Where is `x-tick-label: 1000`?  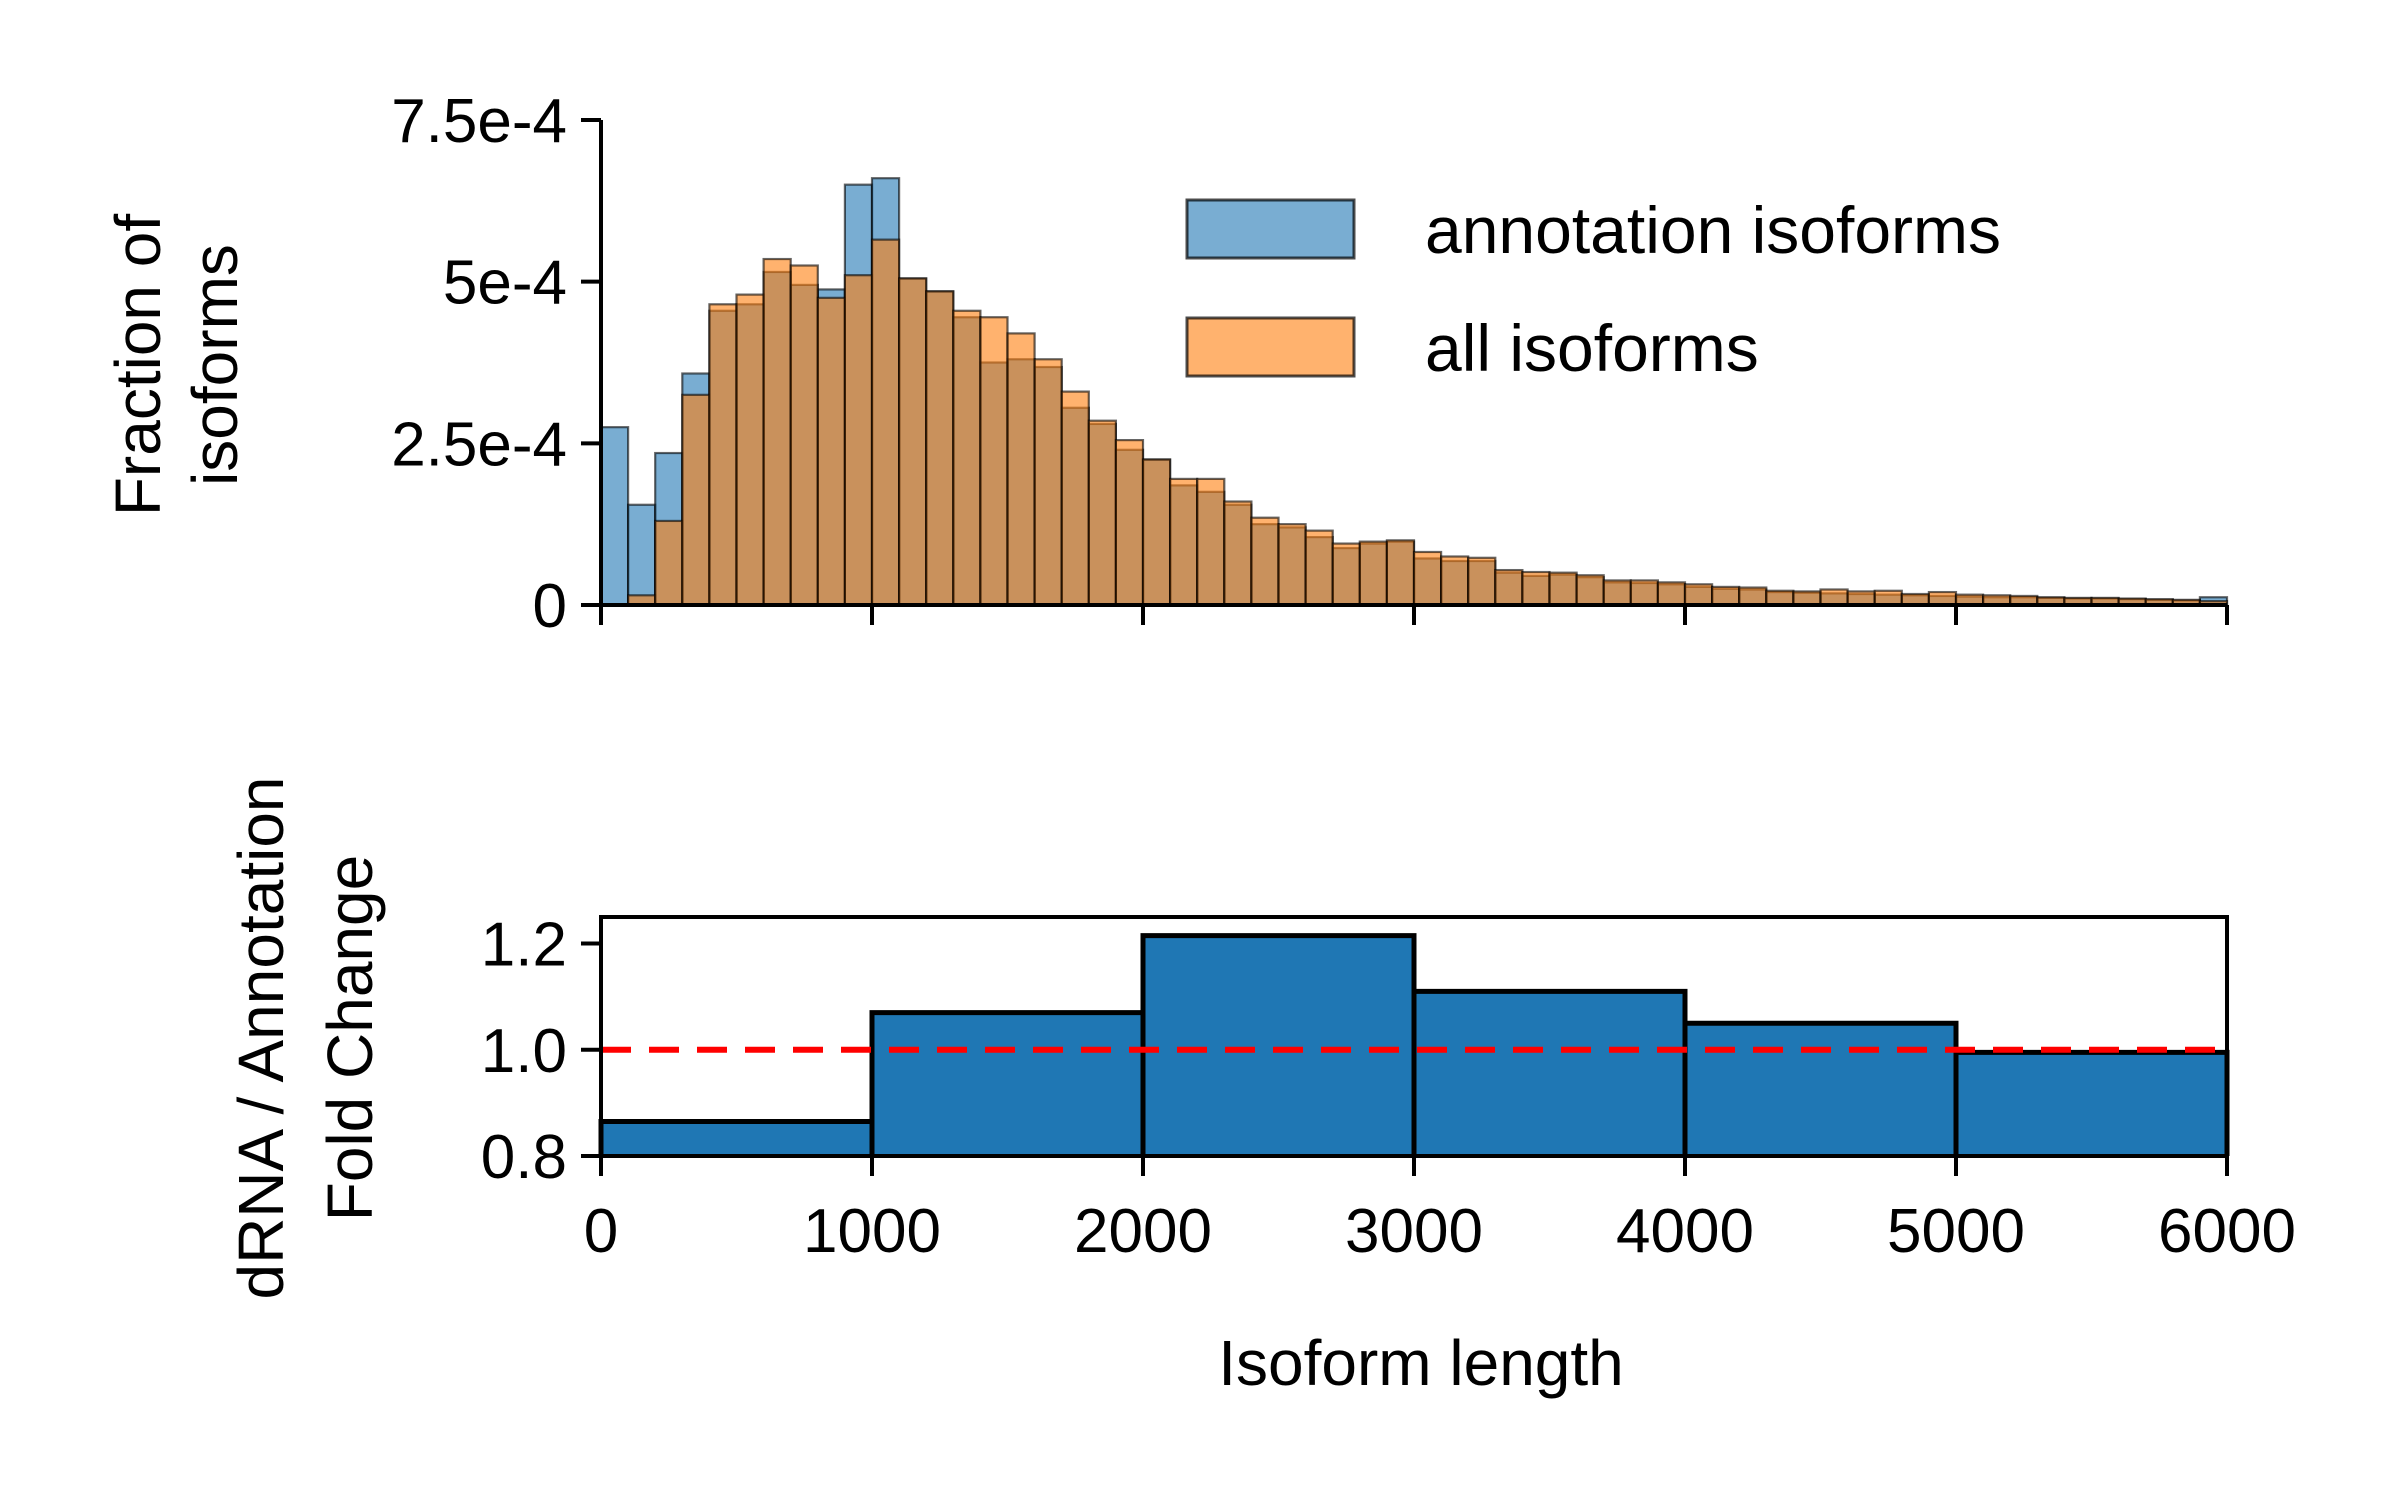
x-tick-label: 1000 is located at coordinates (872, 1231).